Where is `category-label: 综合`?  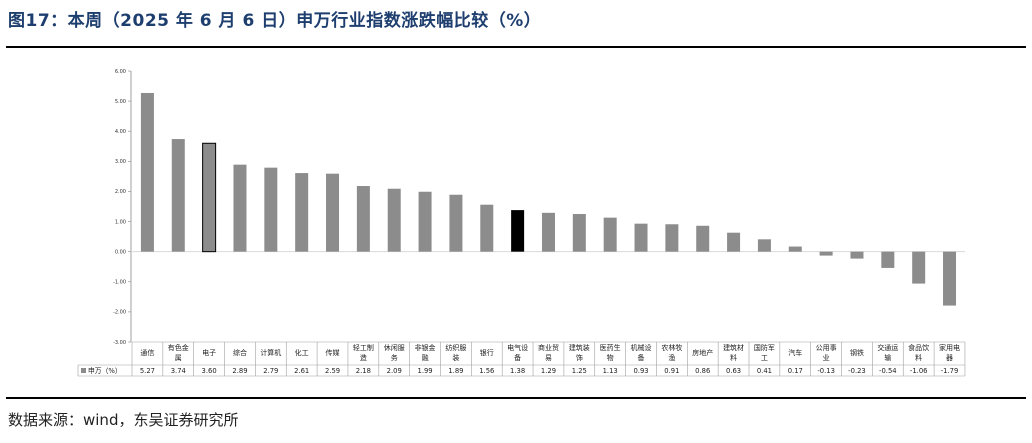
category-label: 综合 is located at coordinates (240, 352).